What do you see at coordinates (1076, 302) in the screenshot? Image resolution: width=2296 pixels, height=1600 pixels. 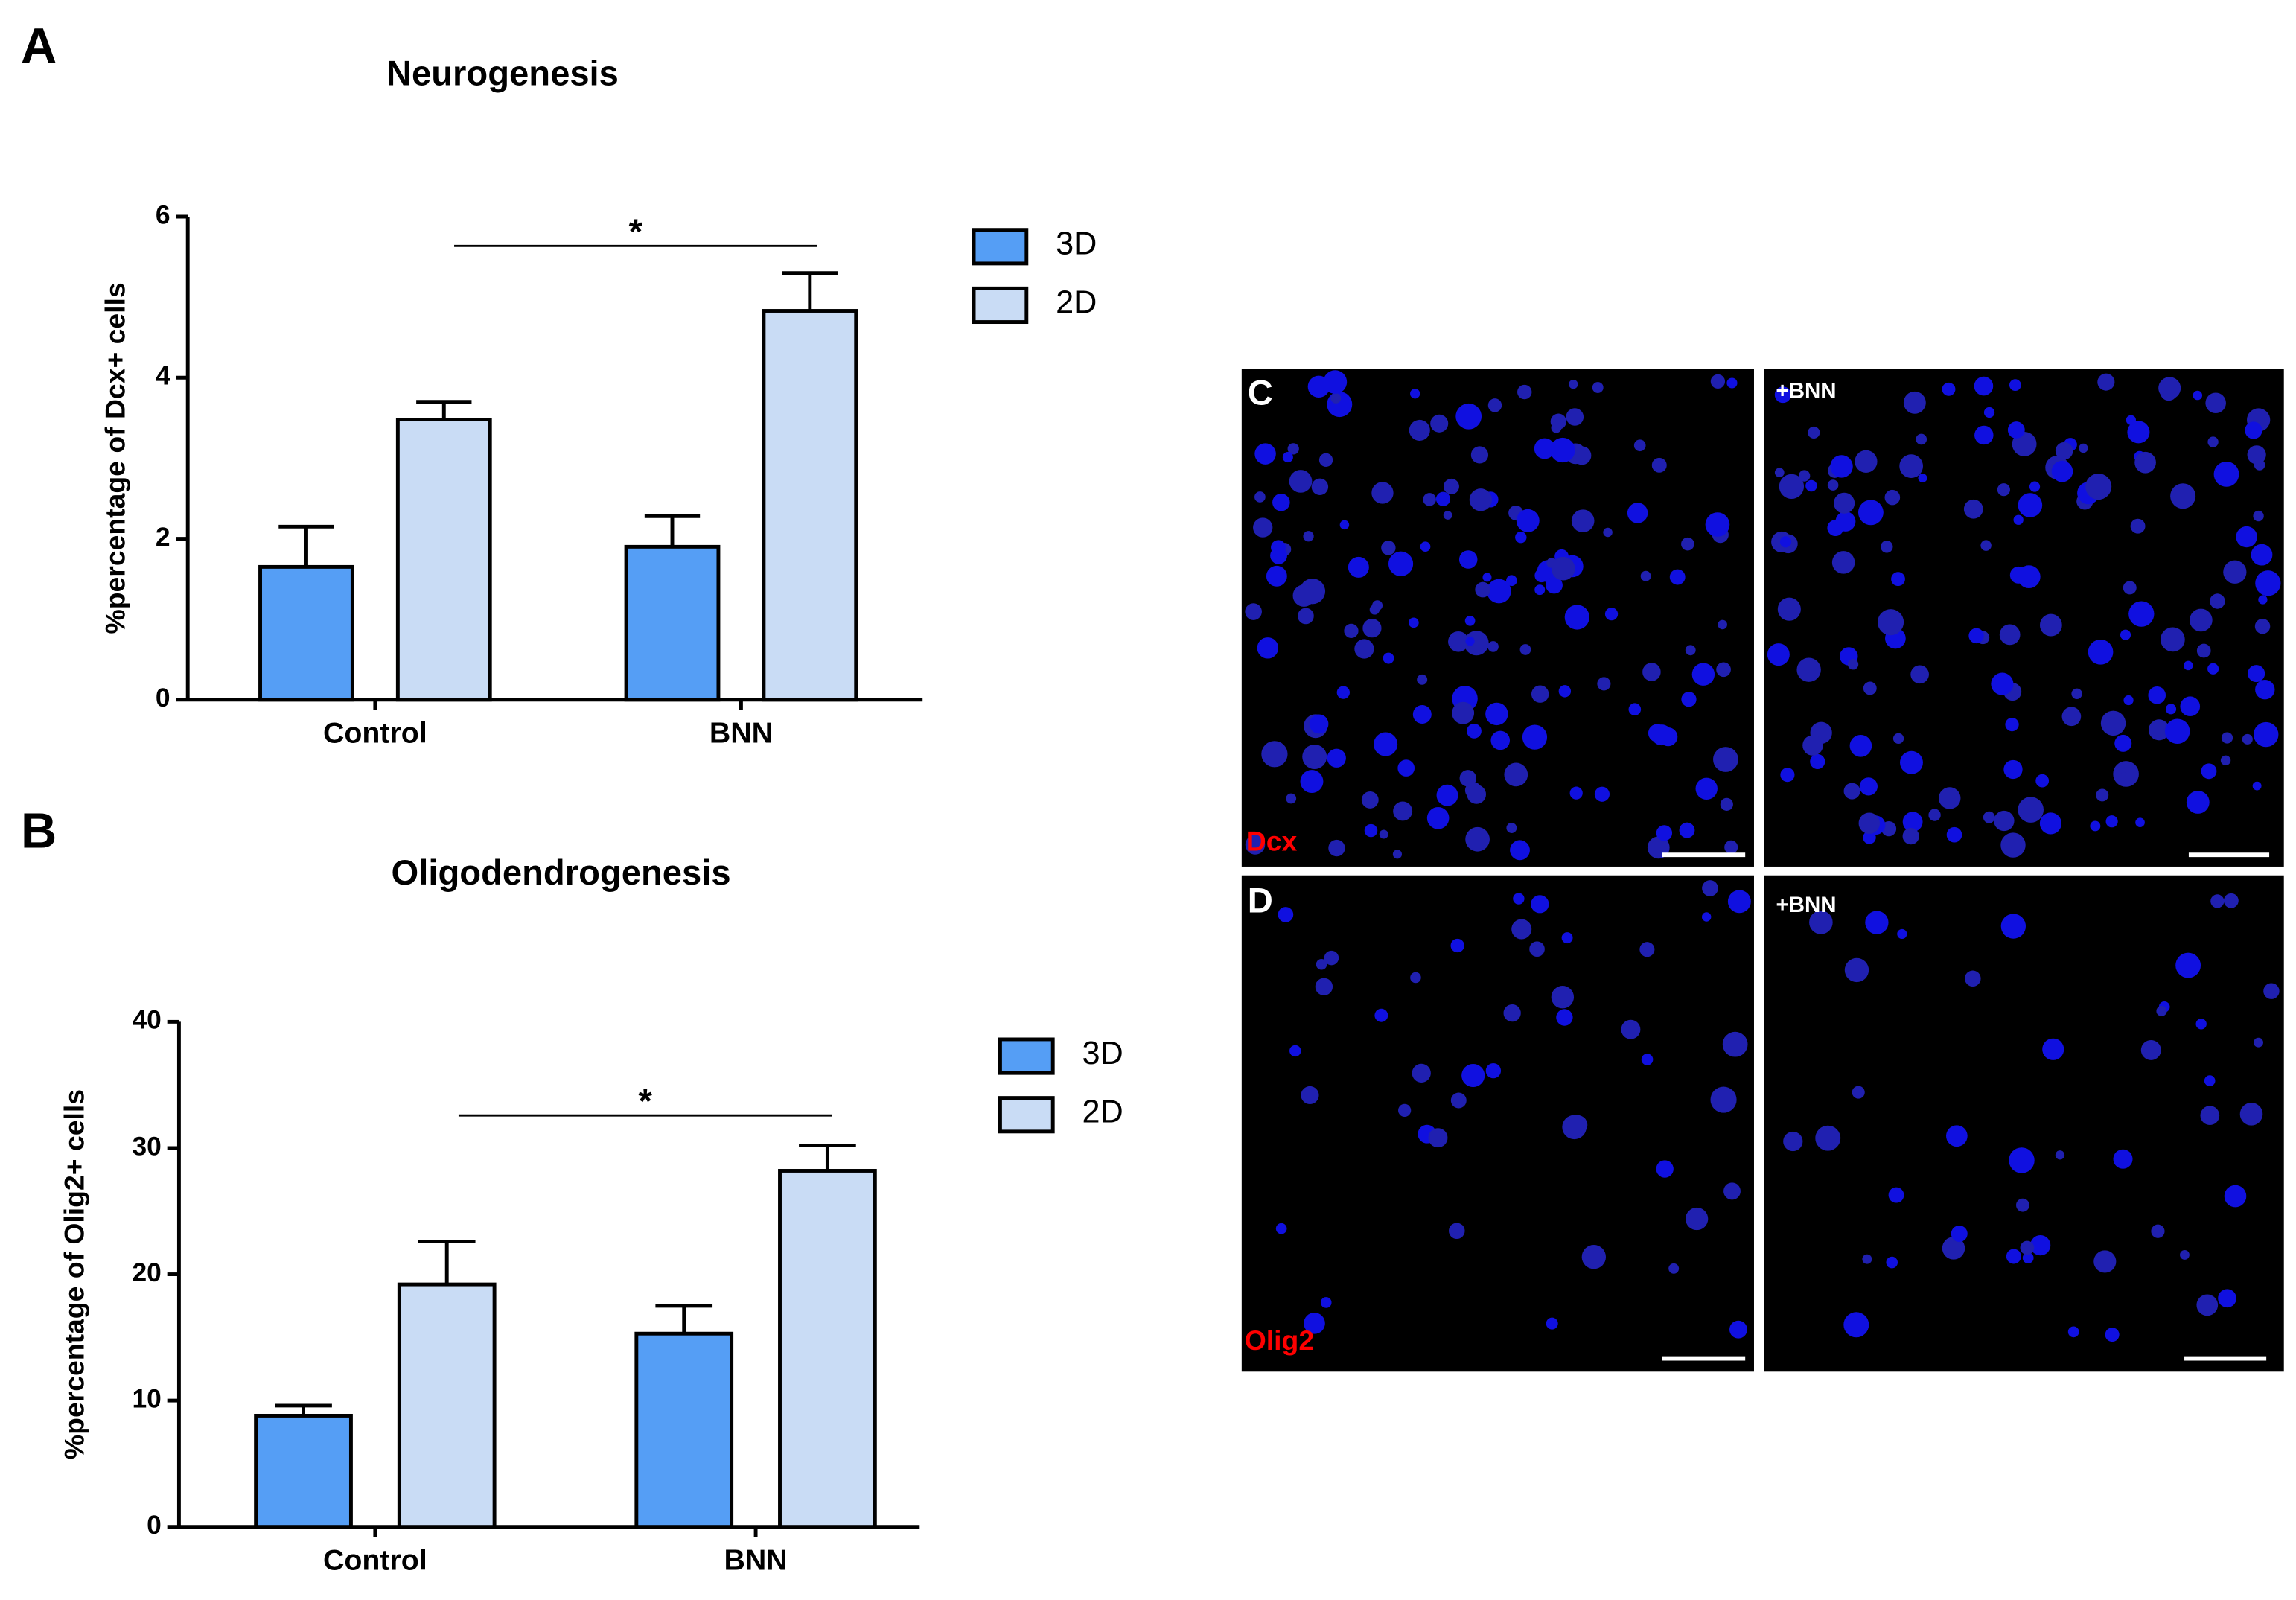 I see `legend-label: 2D` at bounding box center [1076, 302].